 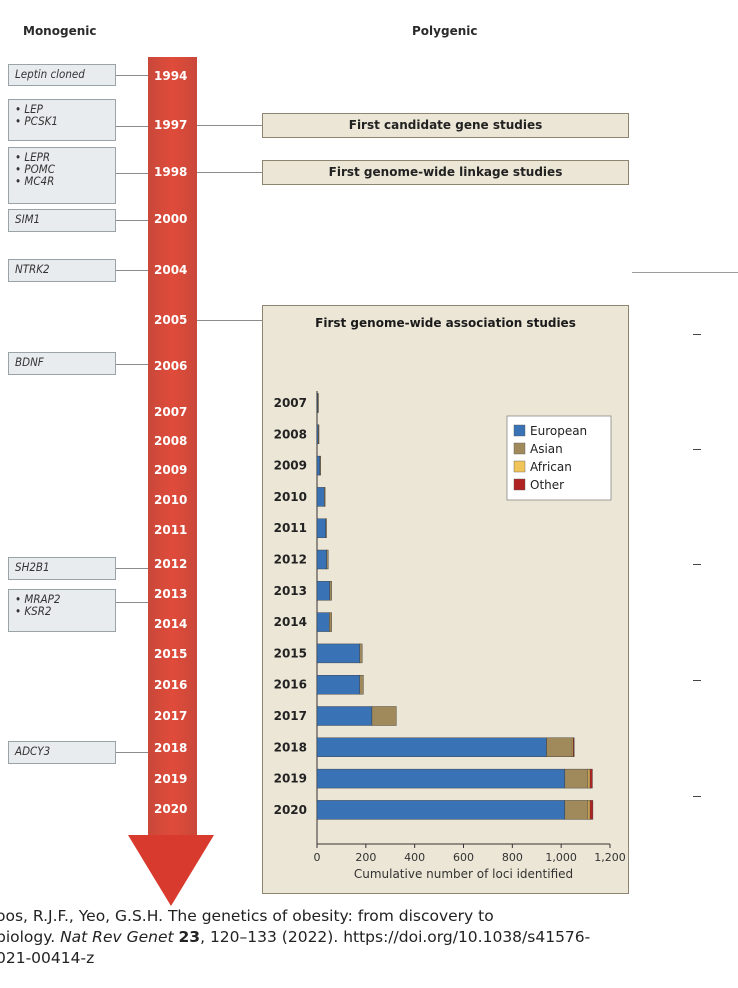 What do you see at coordinates (33, 611) in the screenshot?
I see `gene-name: • KSR2` at bounding box center [33, 611].